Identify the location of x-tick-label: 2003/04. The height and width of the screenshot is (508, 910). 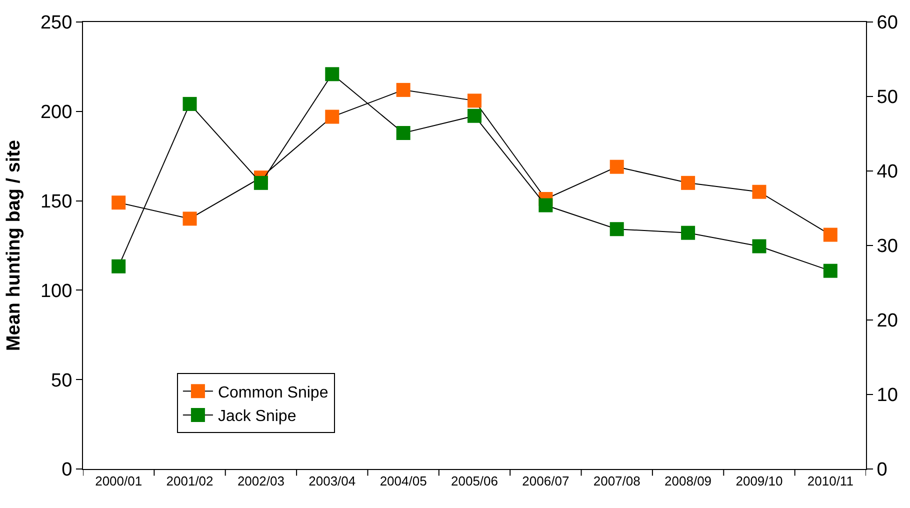
(332, 481).